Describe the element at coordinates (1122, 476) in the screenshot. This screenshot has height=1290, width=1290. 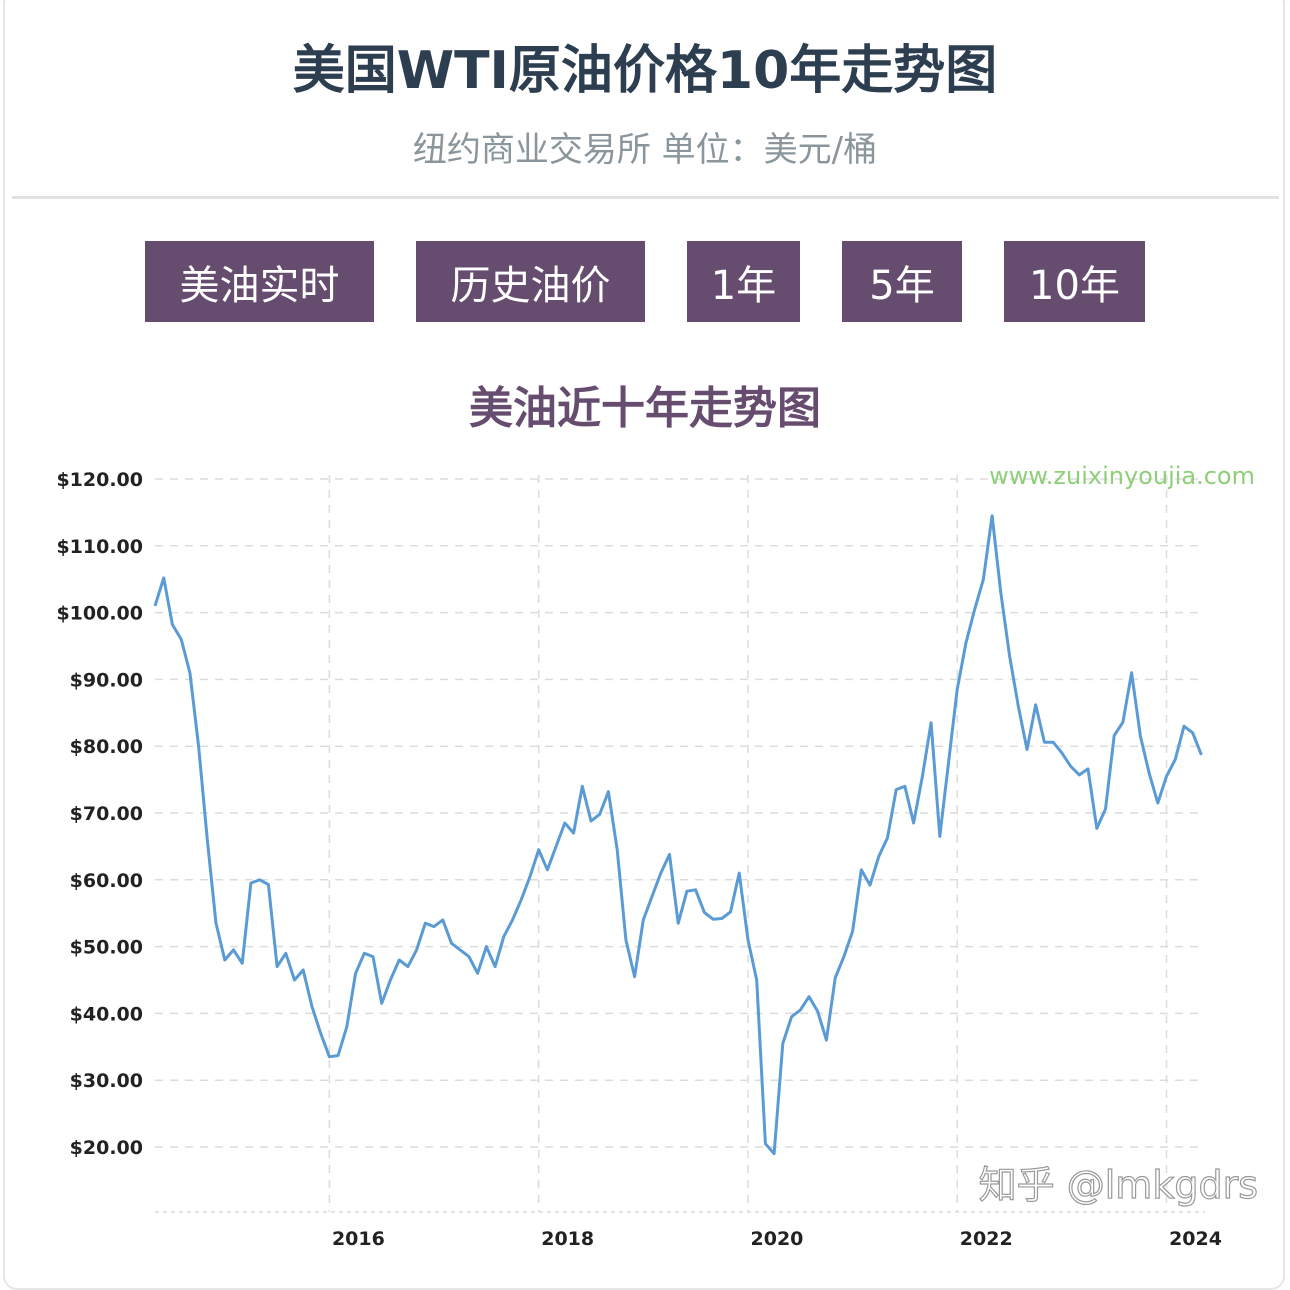
I see `site-watermark: www.zuixinyoujia.com` at that location.